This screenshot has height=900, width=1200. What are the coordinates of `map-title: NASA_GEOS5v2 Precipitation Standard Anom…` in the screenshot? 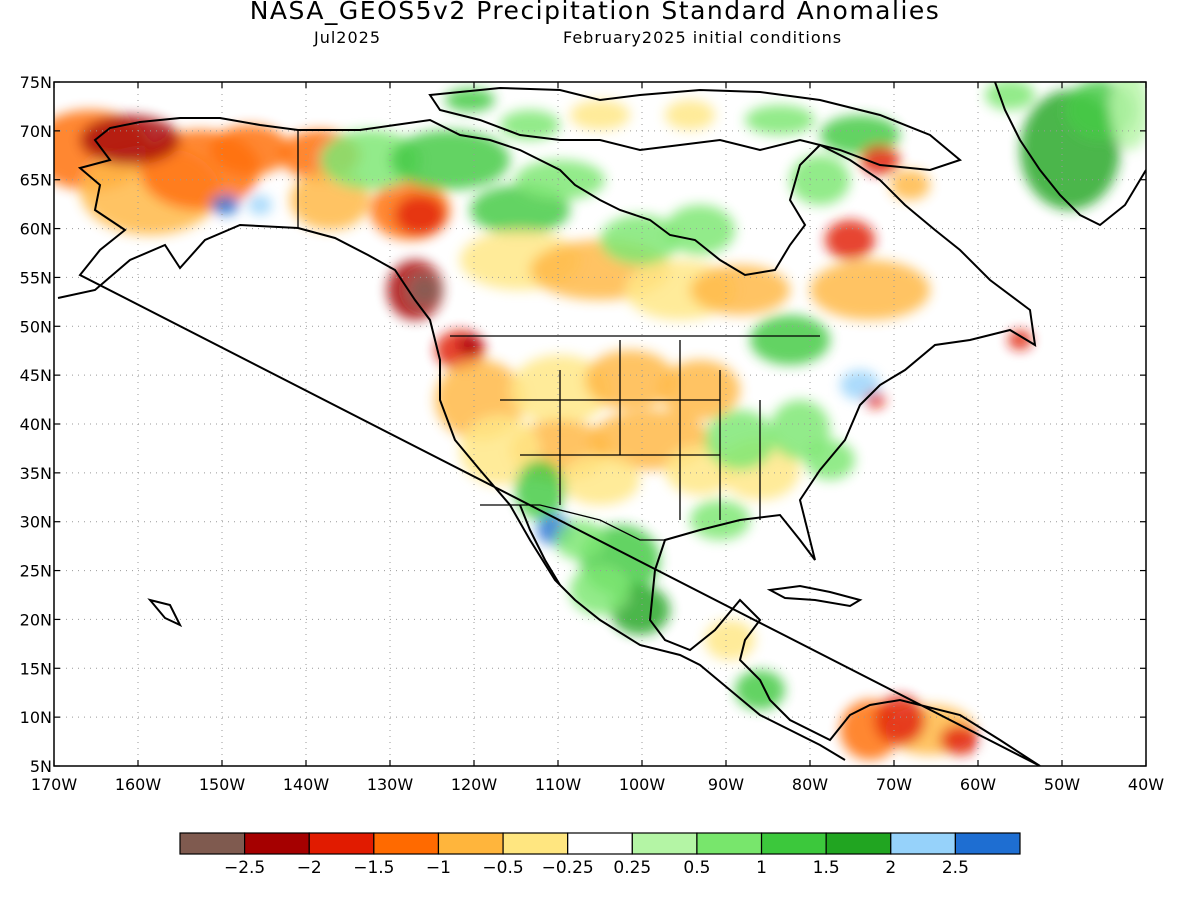 It's located at (595, 12).